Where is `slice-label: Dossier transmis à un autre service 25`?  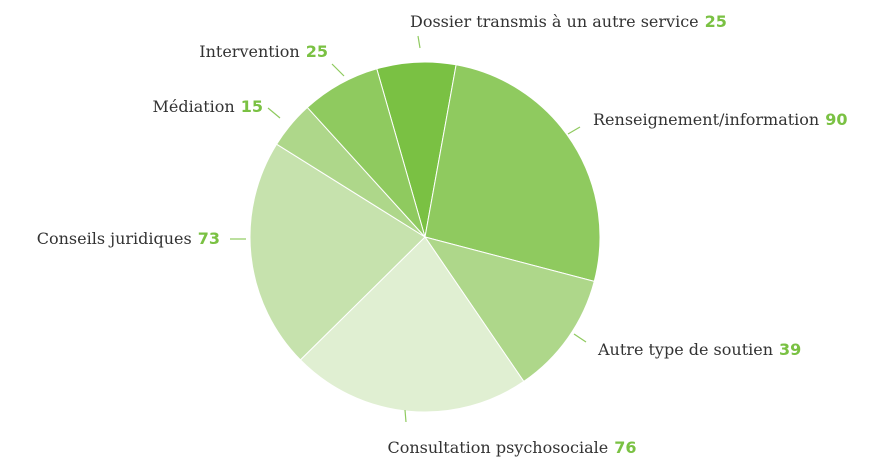 slice-label: Dossier transmis à un autre service 25 is located at coordinates (568, 21).